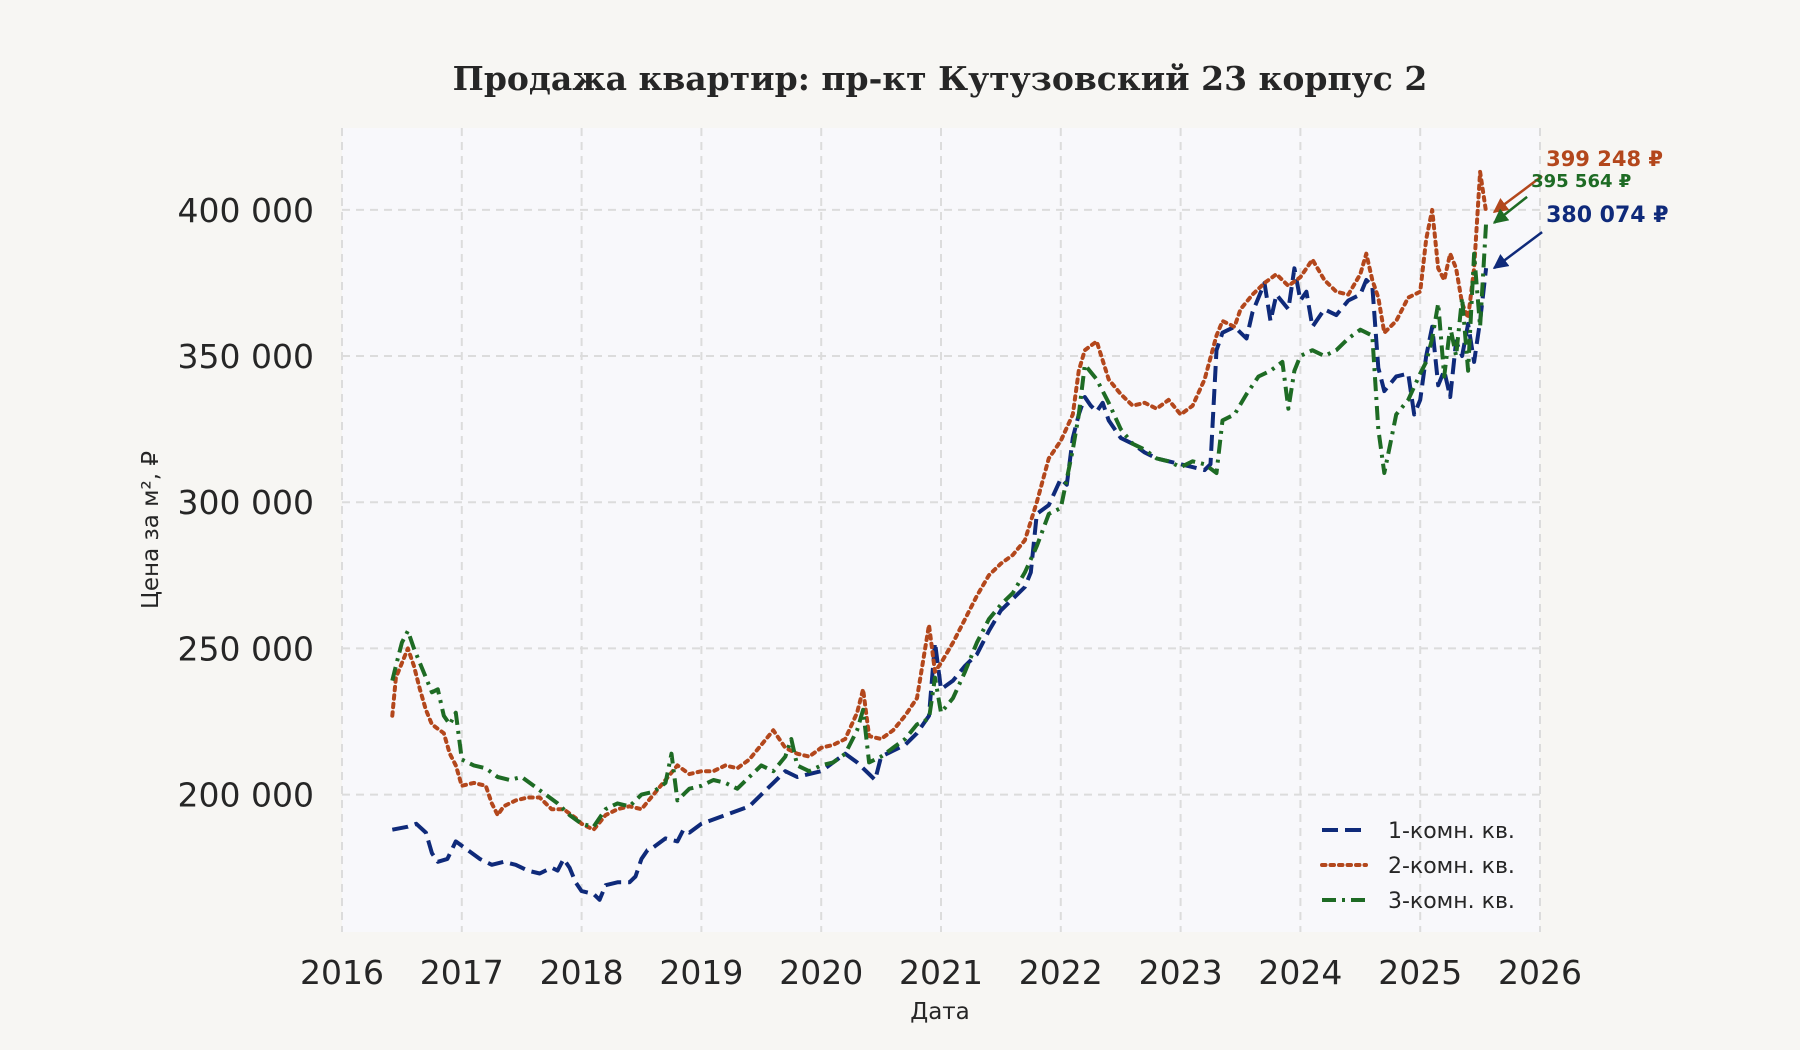 The image size is (1800, 1050). I want to click on y-tick-label: 350 000, so click(246, 356).